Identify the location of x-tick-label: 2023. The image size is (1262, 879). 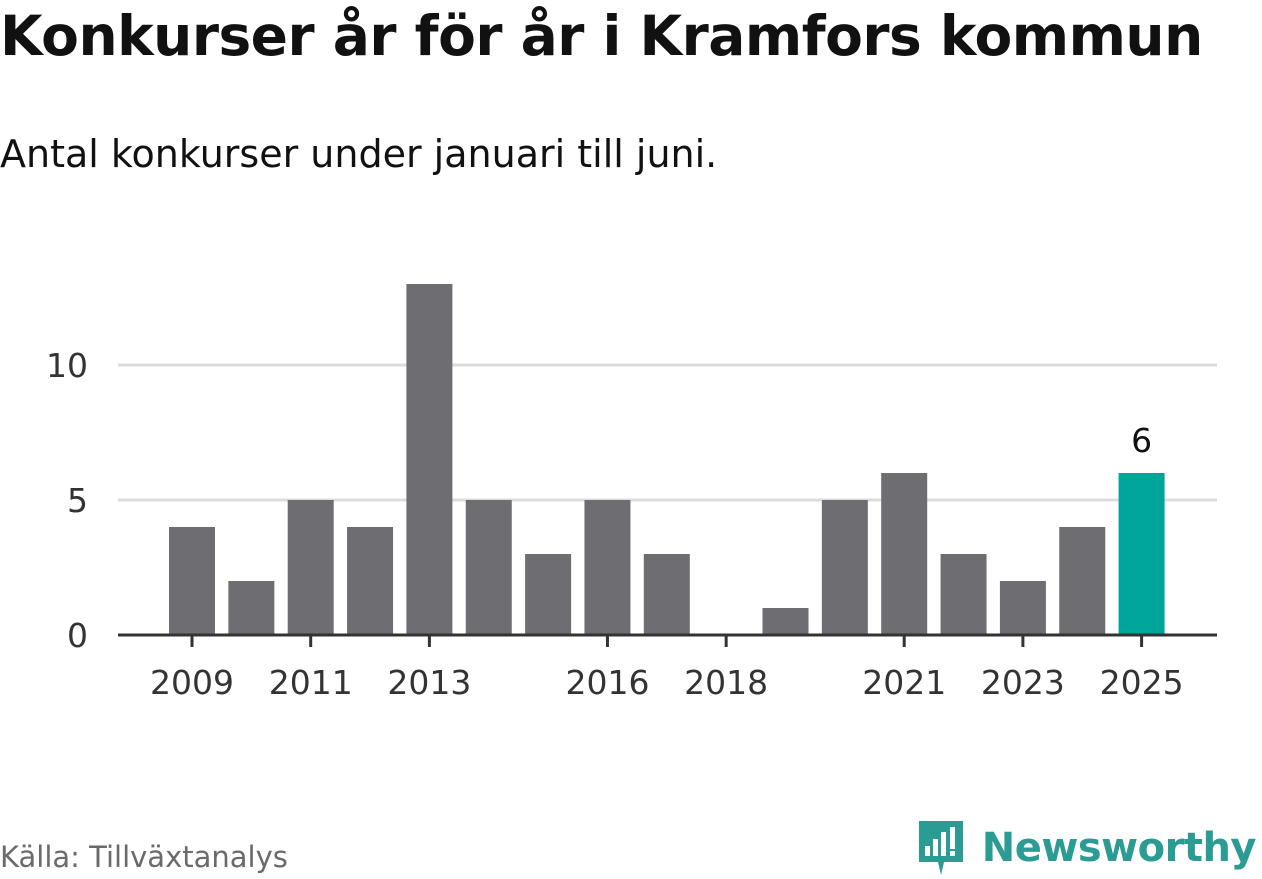
(1023, 682).